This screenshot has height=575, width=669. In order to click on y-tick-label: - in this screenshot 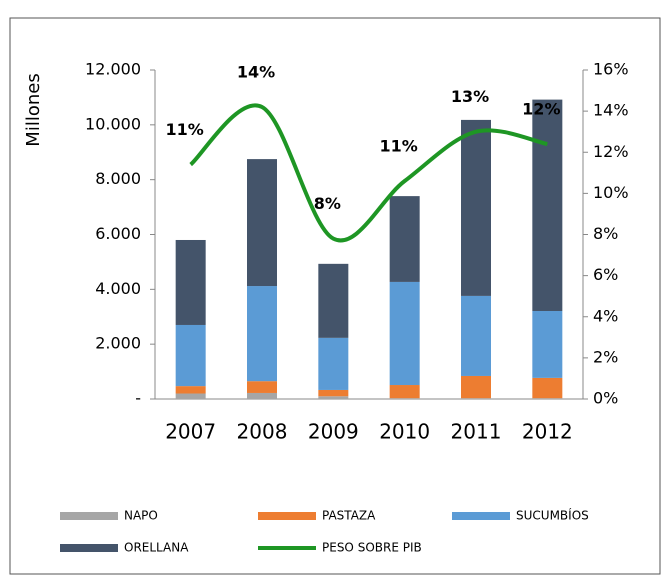, I will do `click(138, 398)`.